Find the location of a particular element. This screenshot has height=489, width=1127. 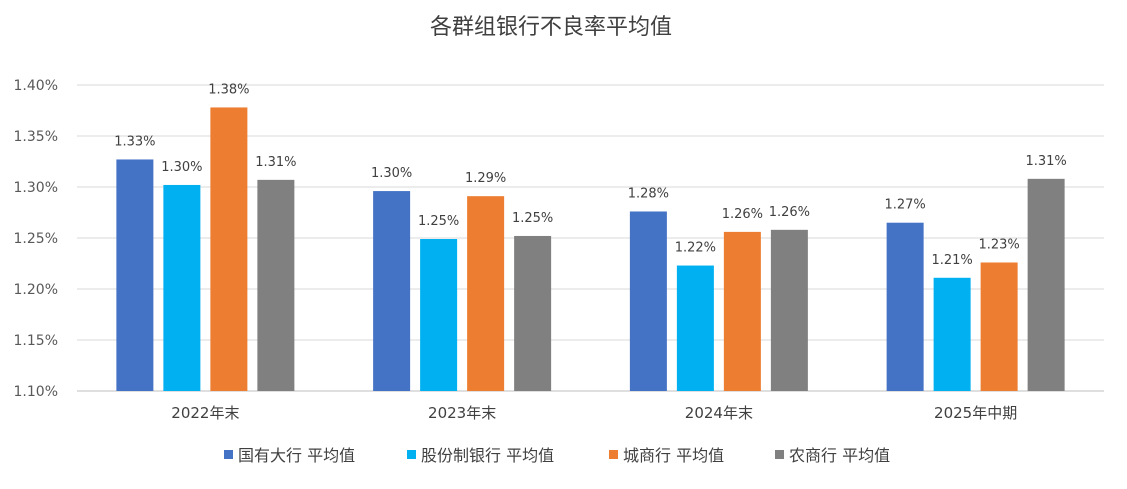

y-tick-label: 1.35% is located at coordinates (36, 137).